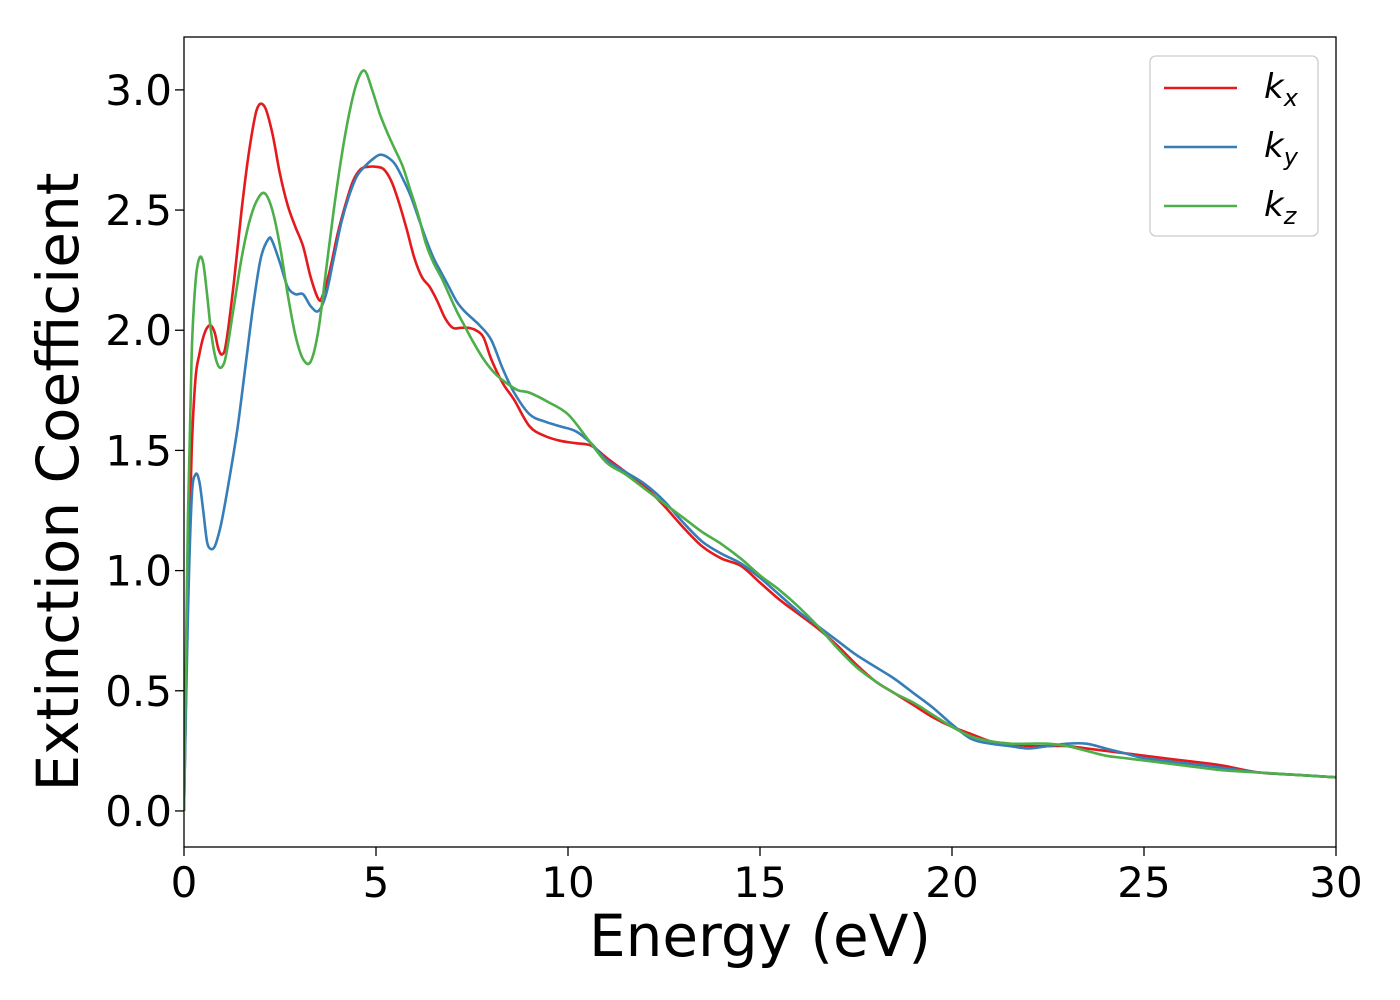 This screenshot has height=1000, width=1400. Describe the element at coordinates (759, 882) in the screenshot. I see `x-tick-label: 15` at that location.